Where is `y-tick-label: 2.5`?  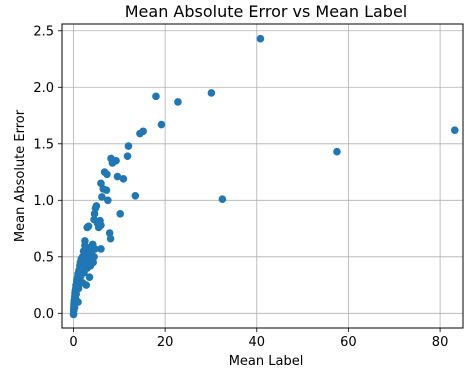 y-tick-label: 2.5 is located at coordinates (43, 31).